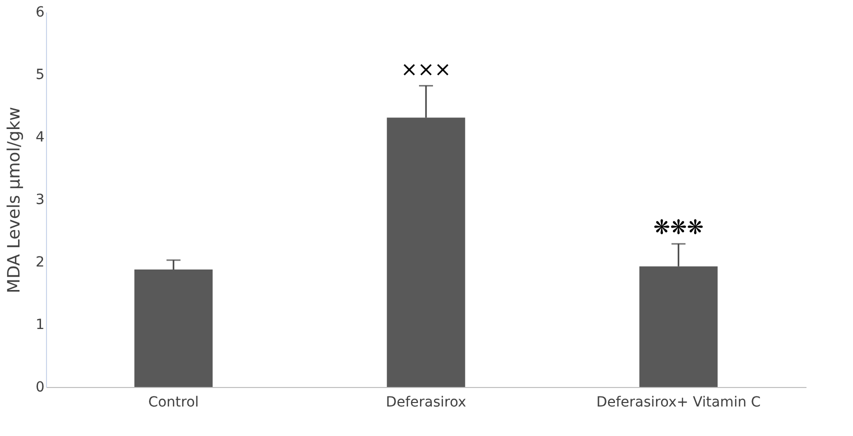 The height and width of the screenshot is (436, 853). What do you see at coordinates (173, 402) in the screenshot?
I see `x-tick-label: Control` at bounding box center [173, 402].